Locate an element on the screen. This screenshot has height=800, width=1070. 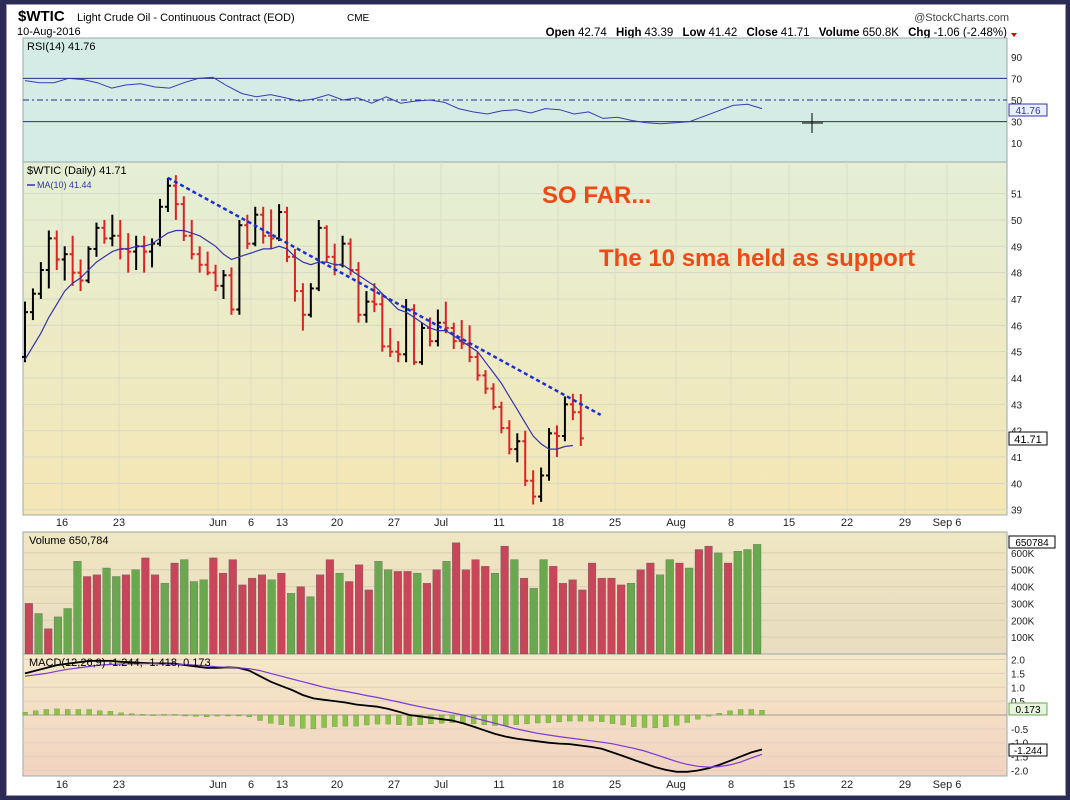
rsi-tick-label: 90 is located at coordinates (1017, 58).